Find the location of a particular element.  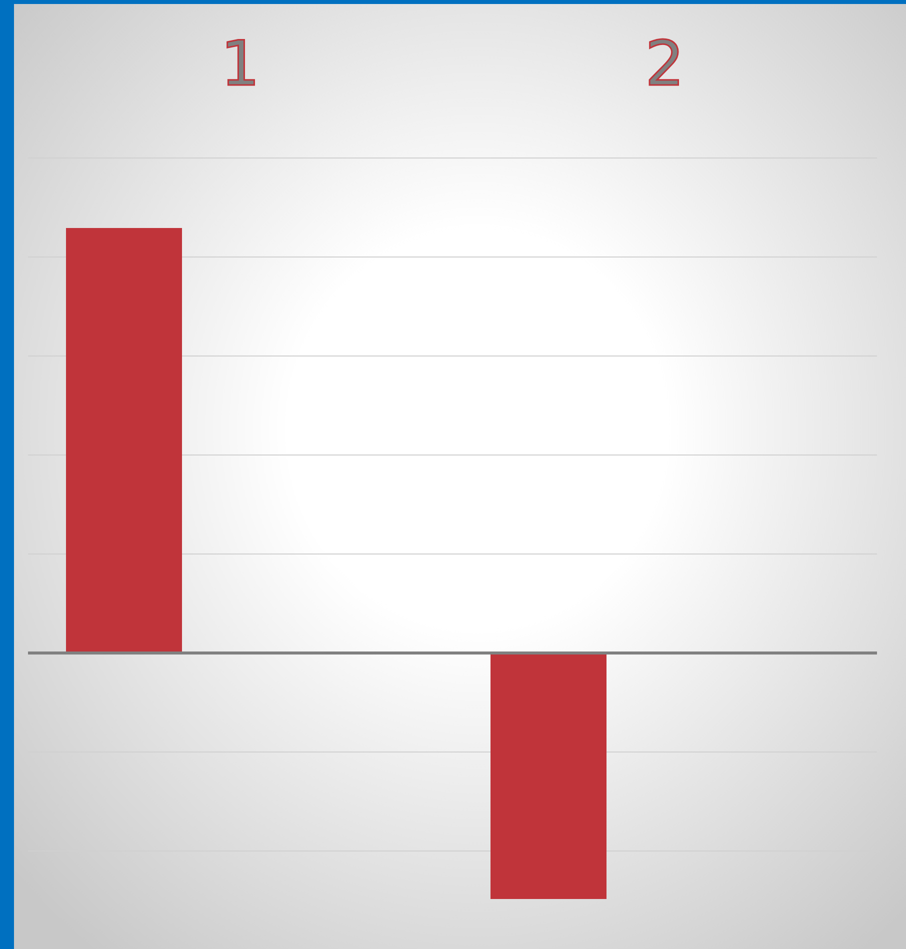

x-tick-label: 1 is located at coordinates (240, 63).